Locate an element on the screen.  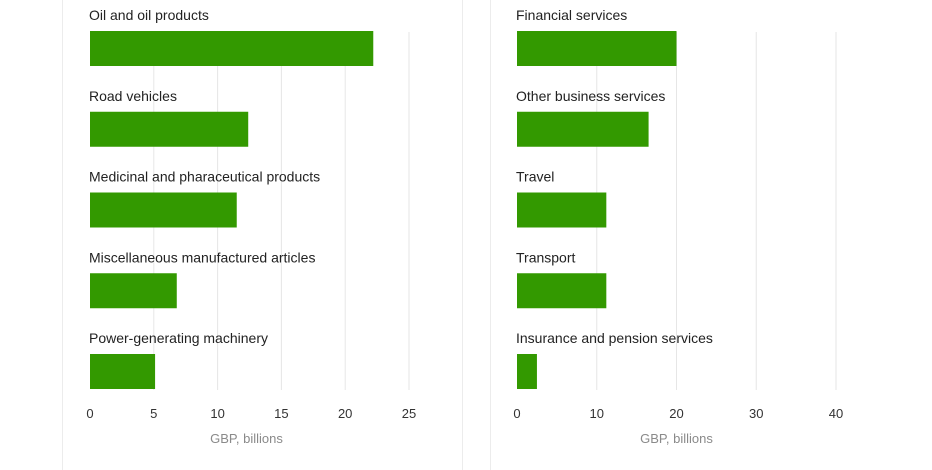
middle-panel-divider is located at coordinates (462, 235).